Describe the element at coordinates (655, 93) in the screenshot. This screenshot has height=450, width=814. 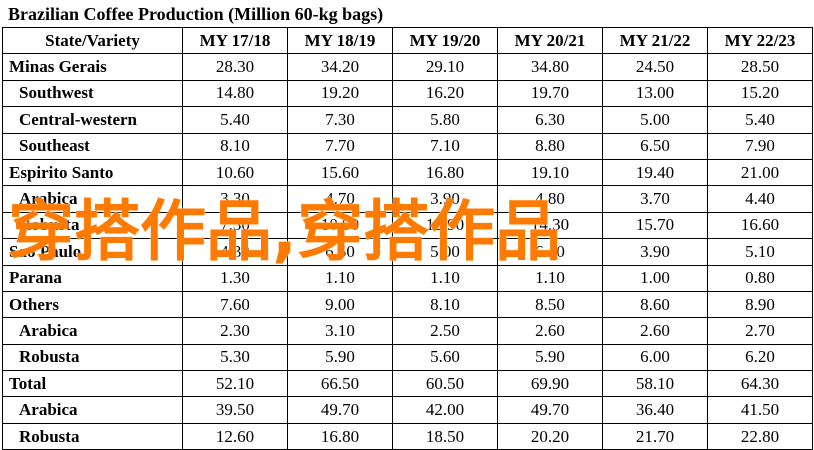
I see `value-cell: 13.00` at that location.